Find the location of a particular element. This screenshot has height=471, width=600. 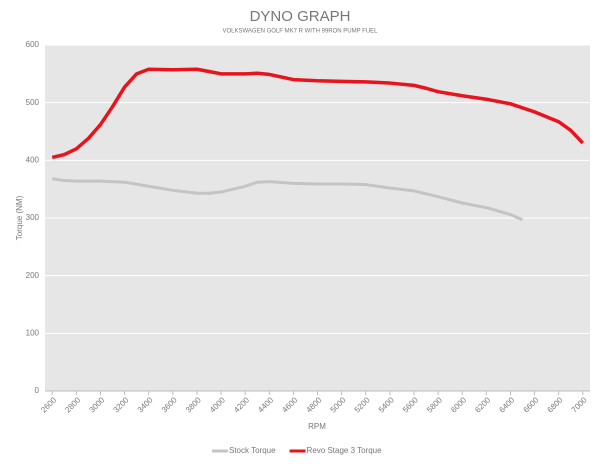

x-tick-label: 5800 is located at coordinates (434, 404).